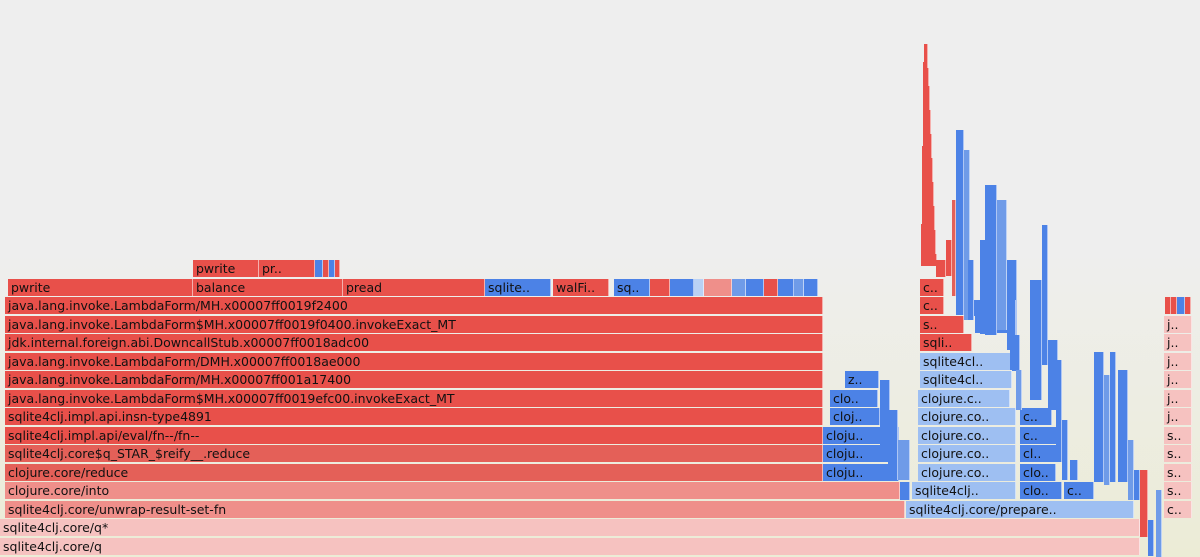  What do you see at coordinates (570, 546) in the screenshot?
I see `flame-frame: sqlite4clj.core/q` at bounding box center [570, 546].